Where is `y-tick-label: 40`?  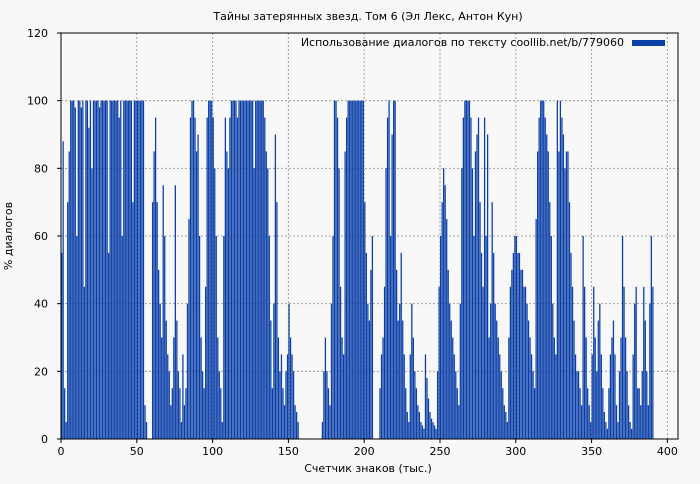 y-tick-label: 40 is located at coordinates (41, 304).